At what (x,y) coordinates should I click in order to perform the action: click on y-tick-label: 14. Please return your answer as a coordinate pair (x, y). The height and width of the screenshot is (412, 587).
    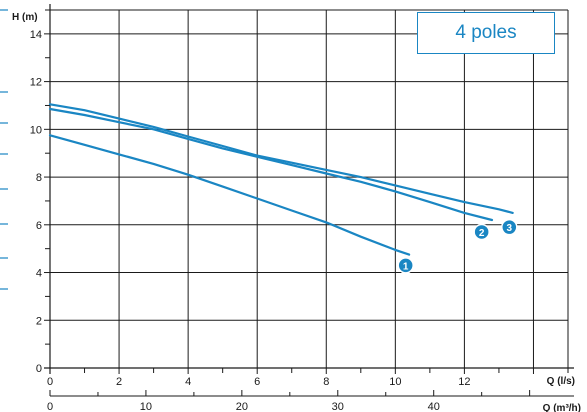
    Looking at the image, I should click on (36, 35).